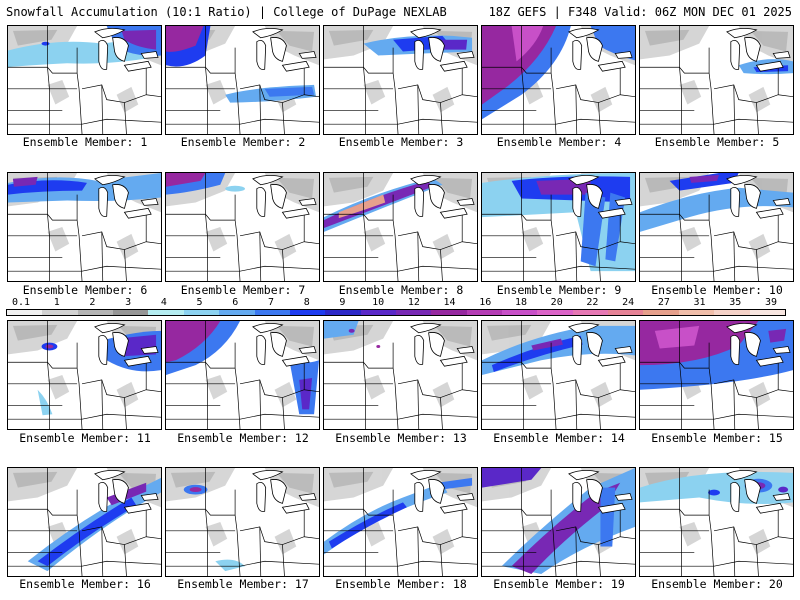  I want to click on colorbar-tick-label: 39, so click(771, 302).